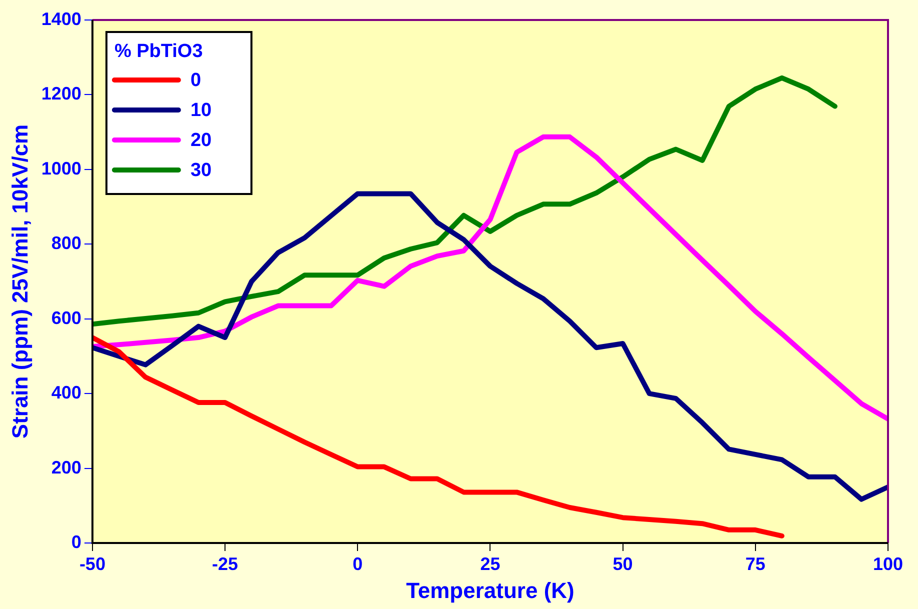 This screenshot has width=918, height=609. I want to click on legend-title: % PbTiO3, so click(158, 51).